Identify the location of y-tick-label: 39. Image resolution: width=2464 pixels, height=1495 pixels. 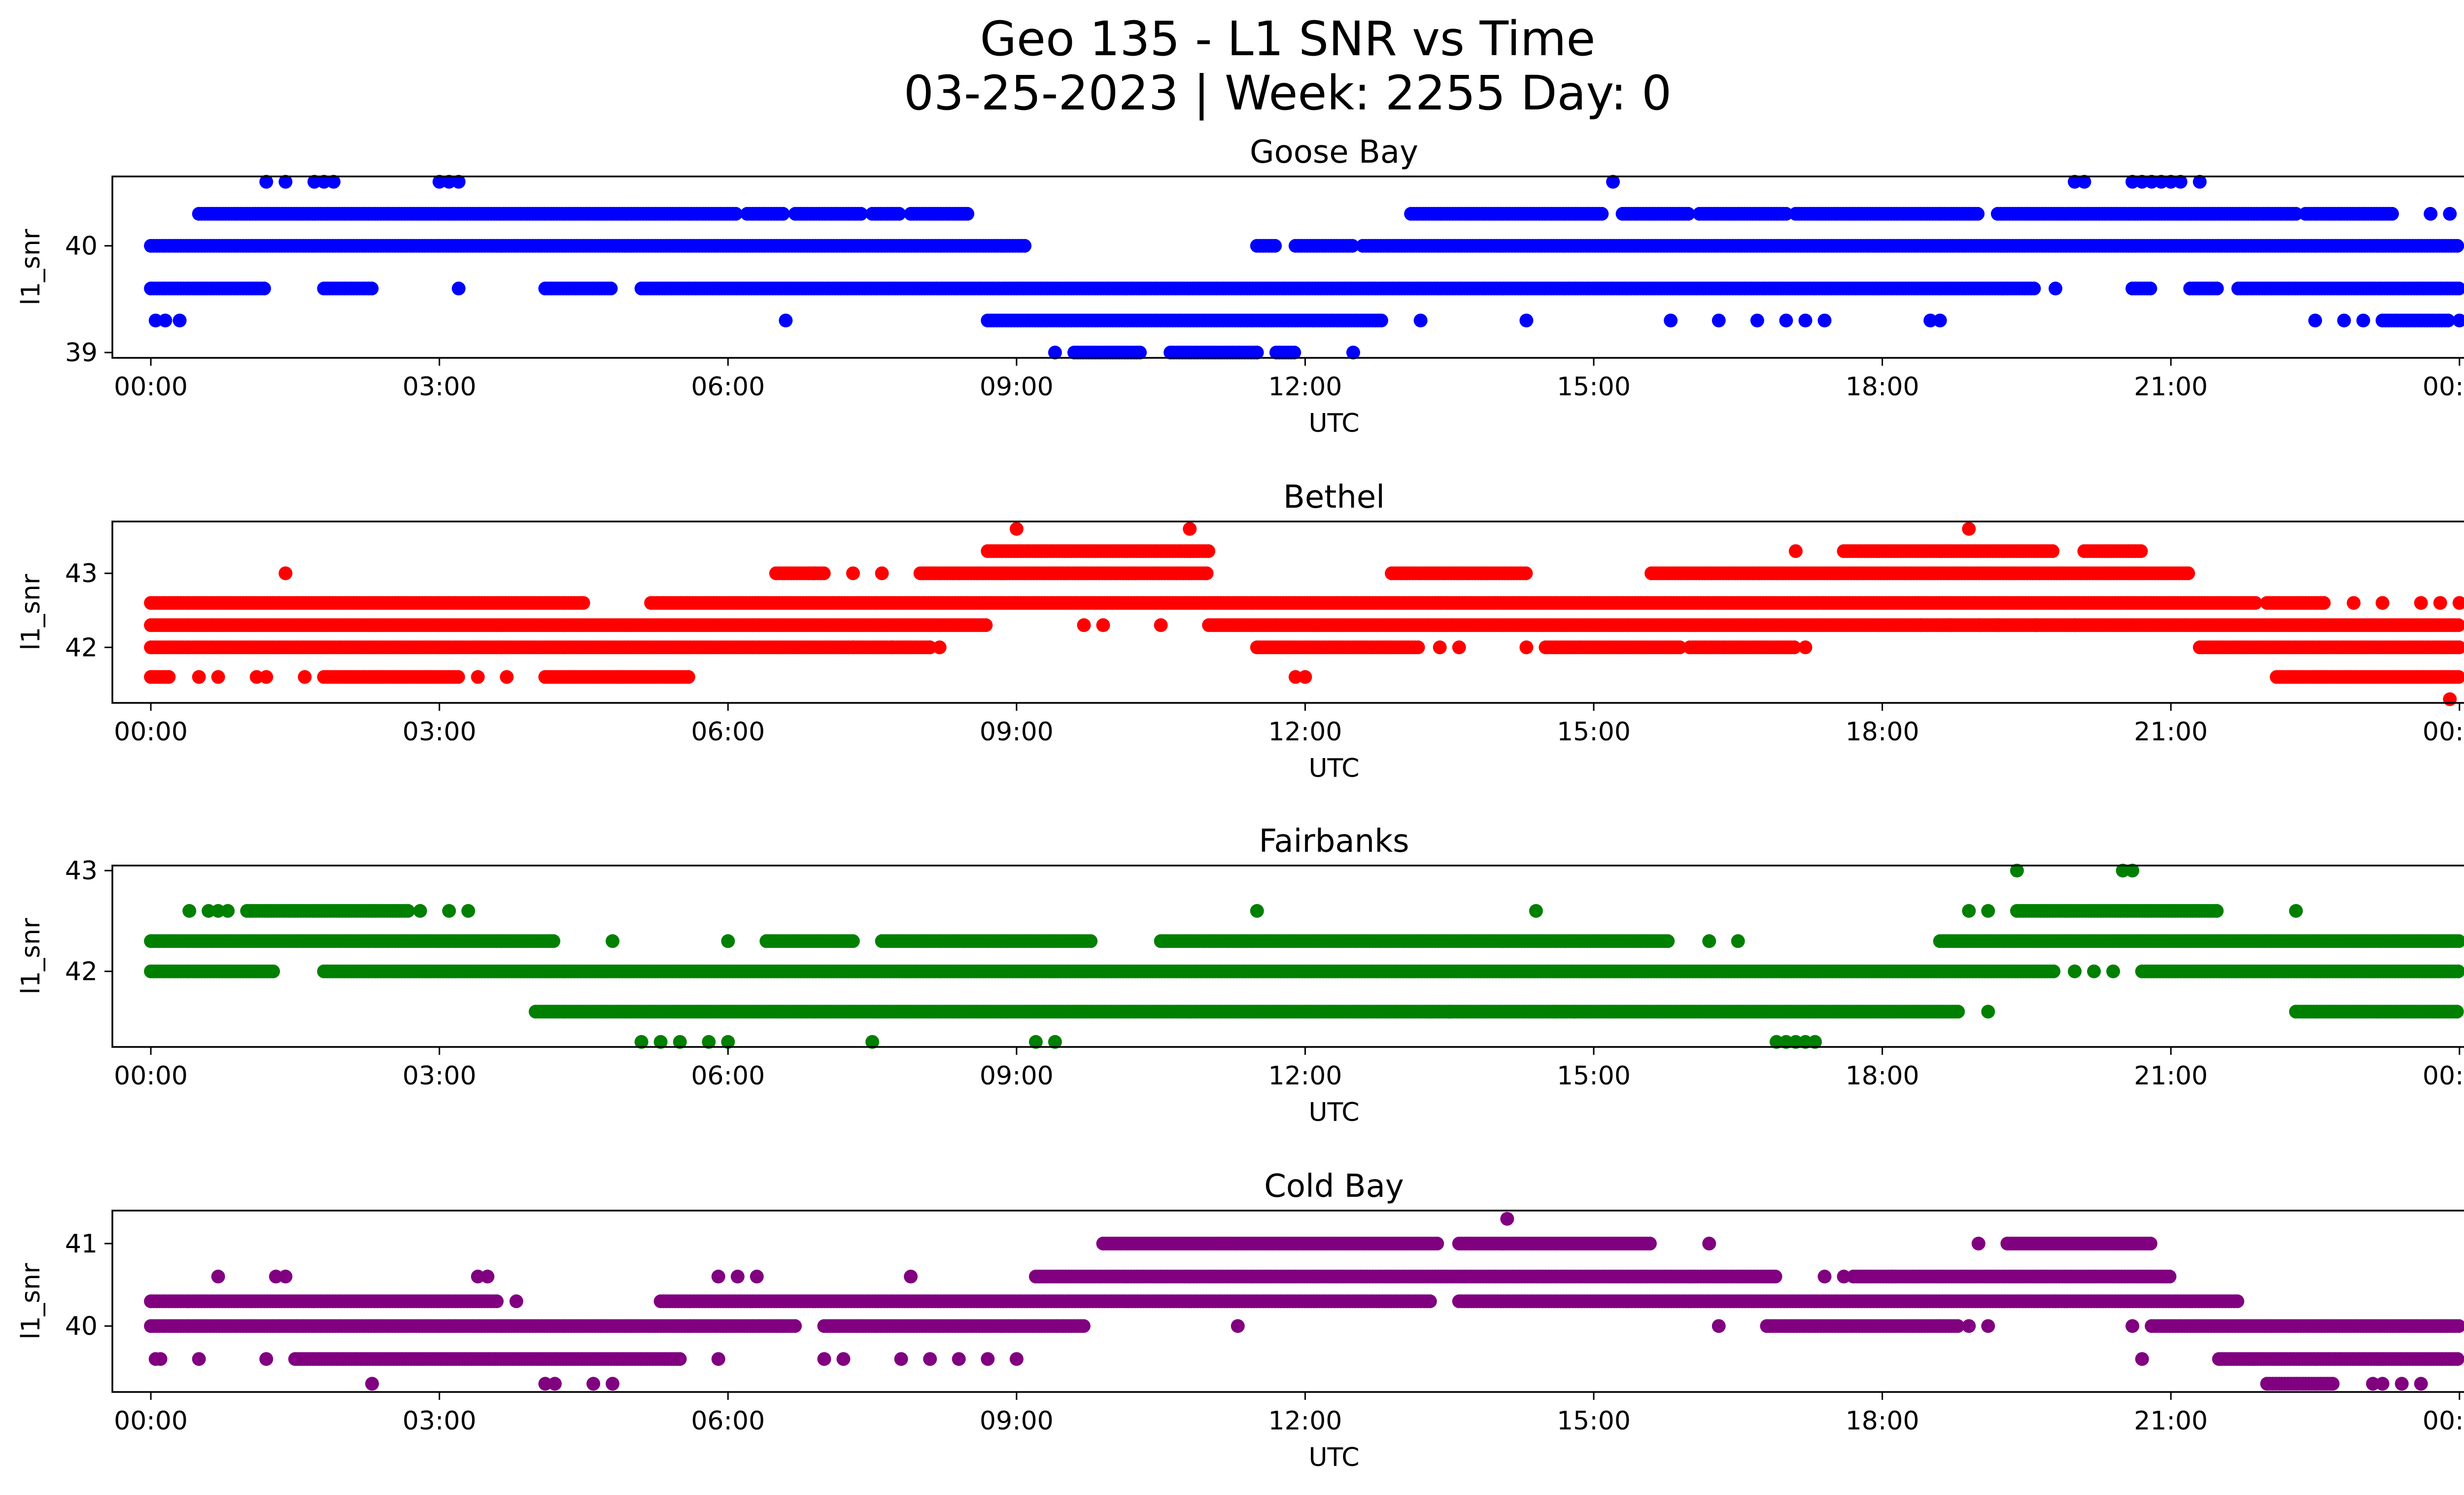
(81, 353).